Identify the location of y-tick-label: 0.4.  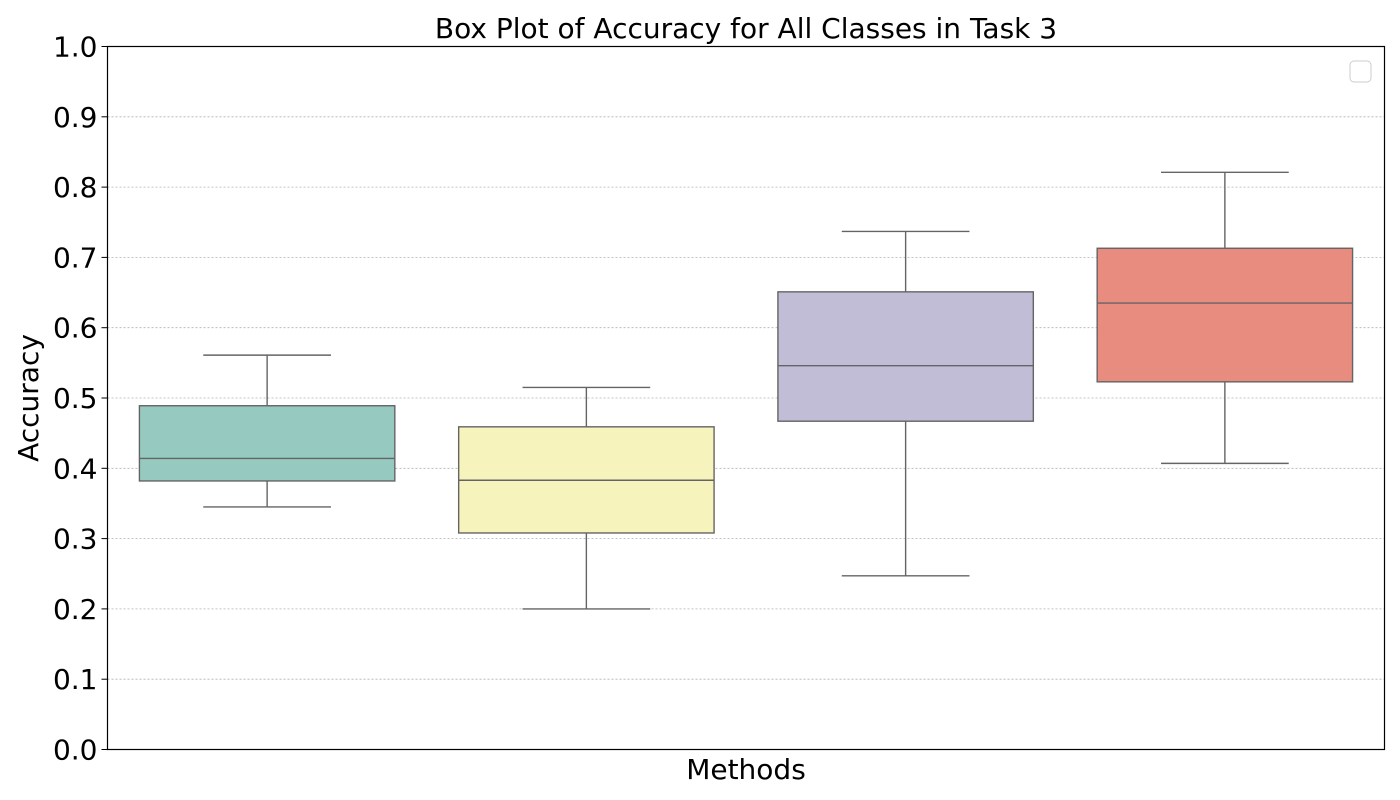
(75, 468).